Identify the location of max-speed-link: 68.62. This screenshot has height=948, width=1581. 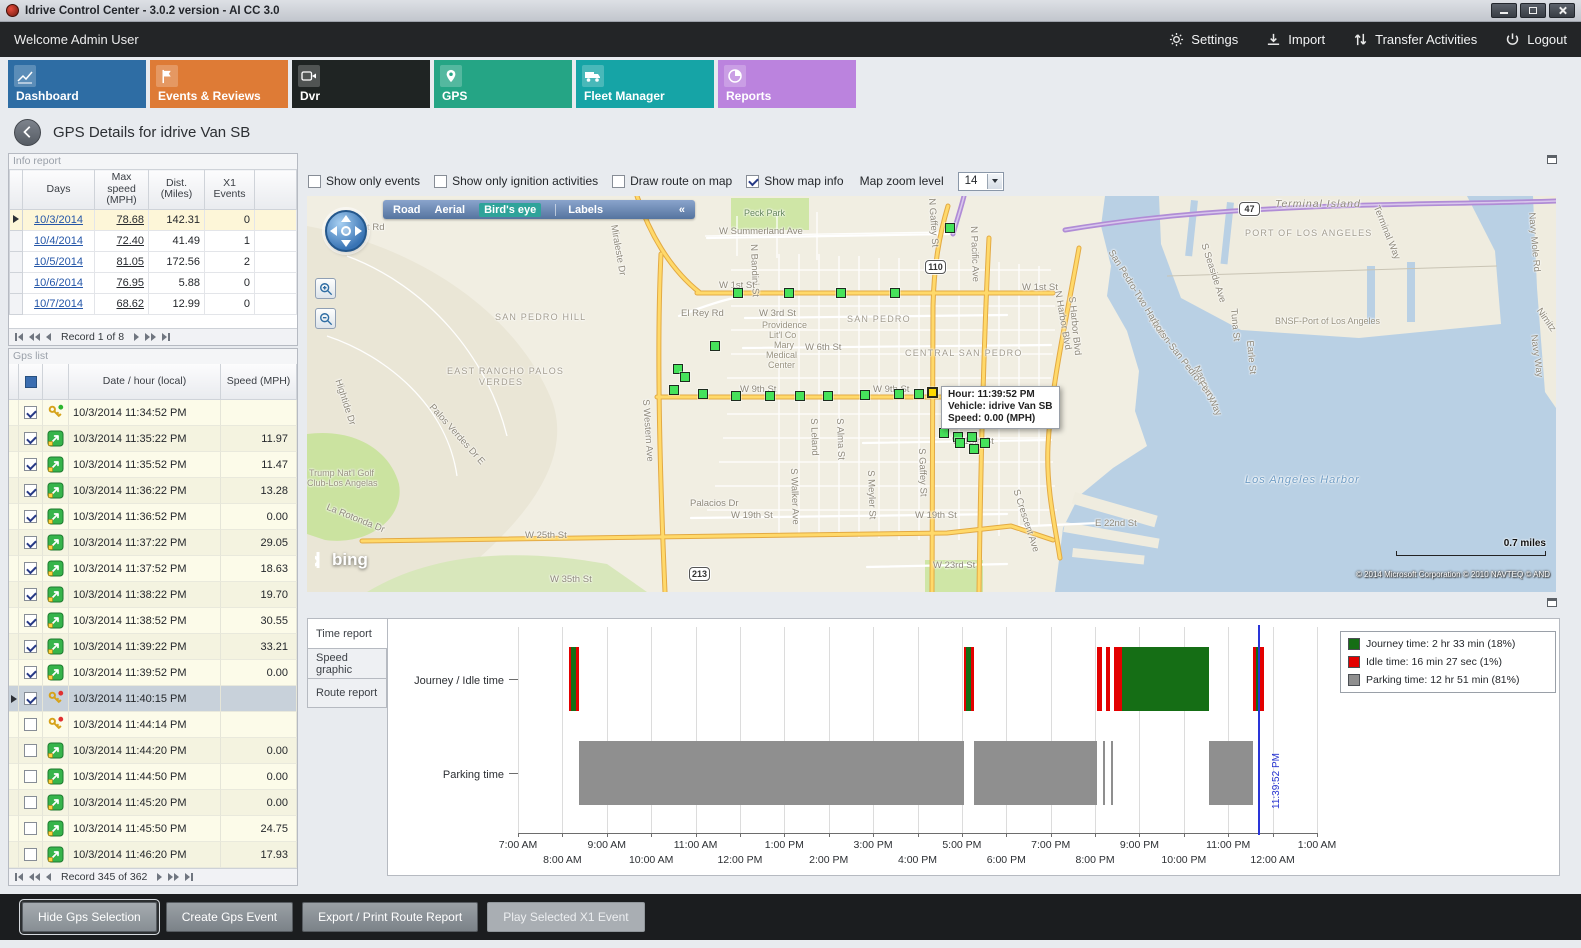
(130, 303).